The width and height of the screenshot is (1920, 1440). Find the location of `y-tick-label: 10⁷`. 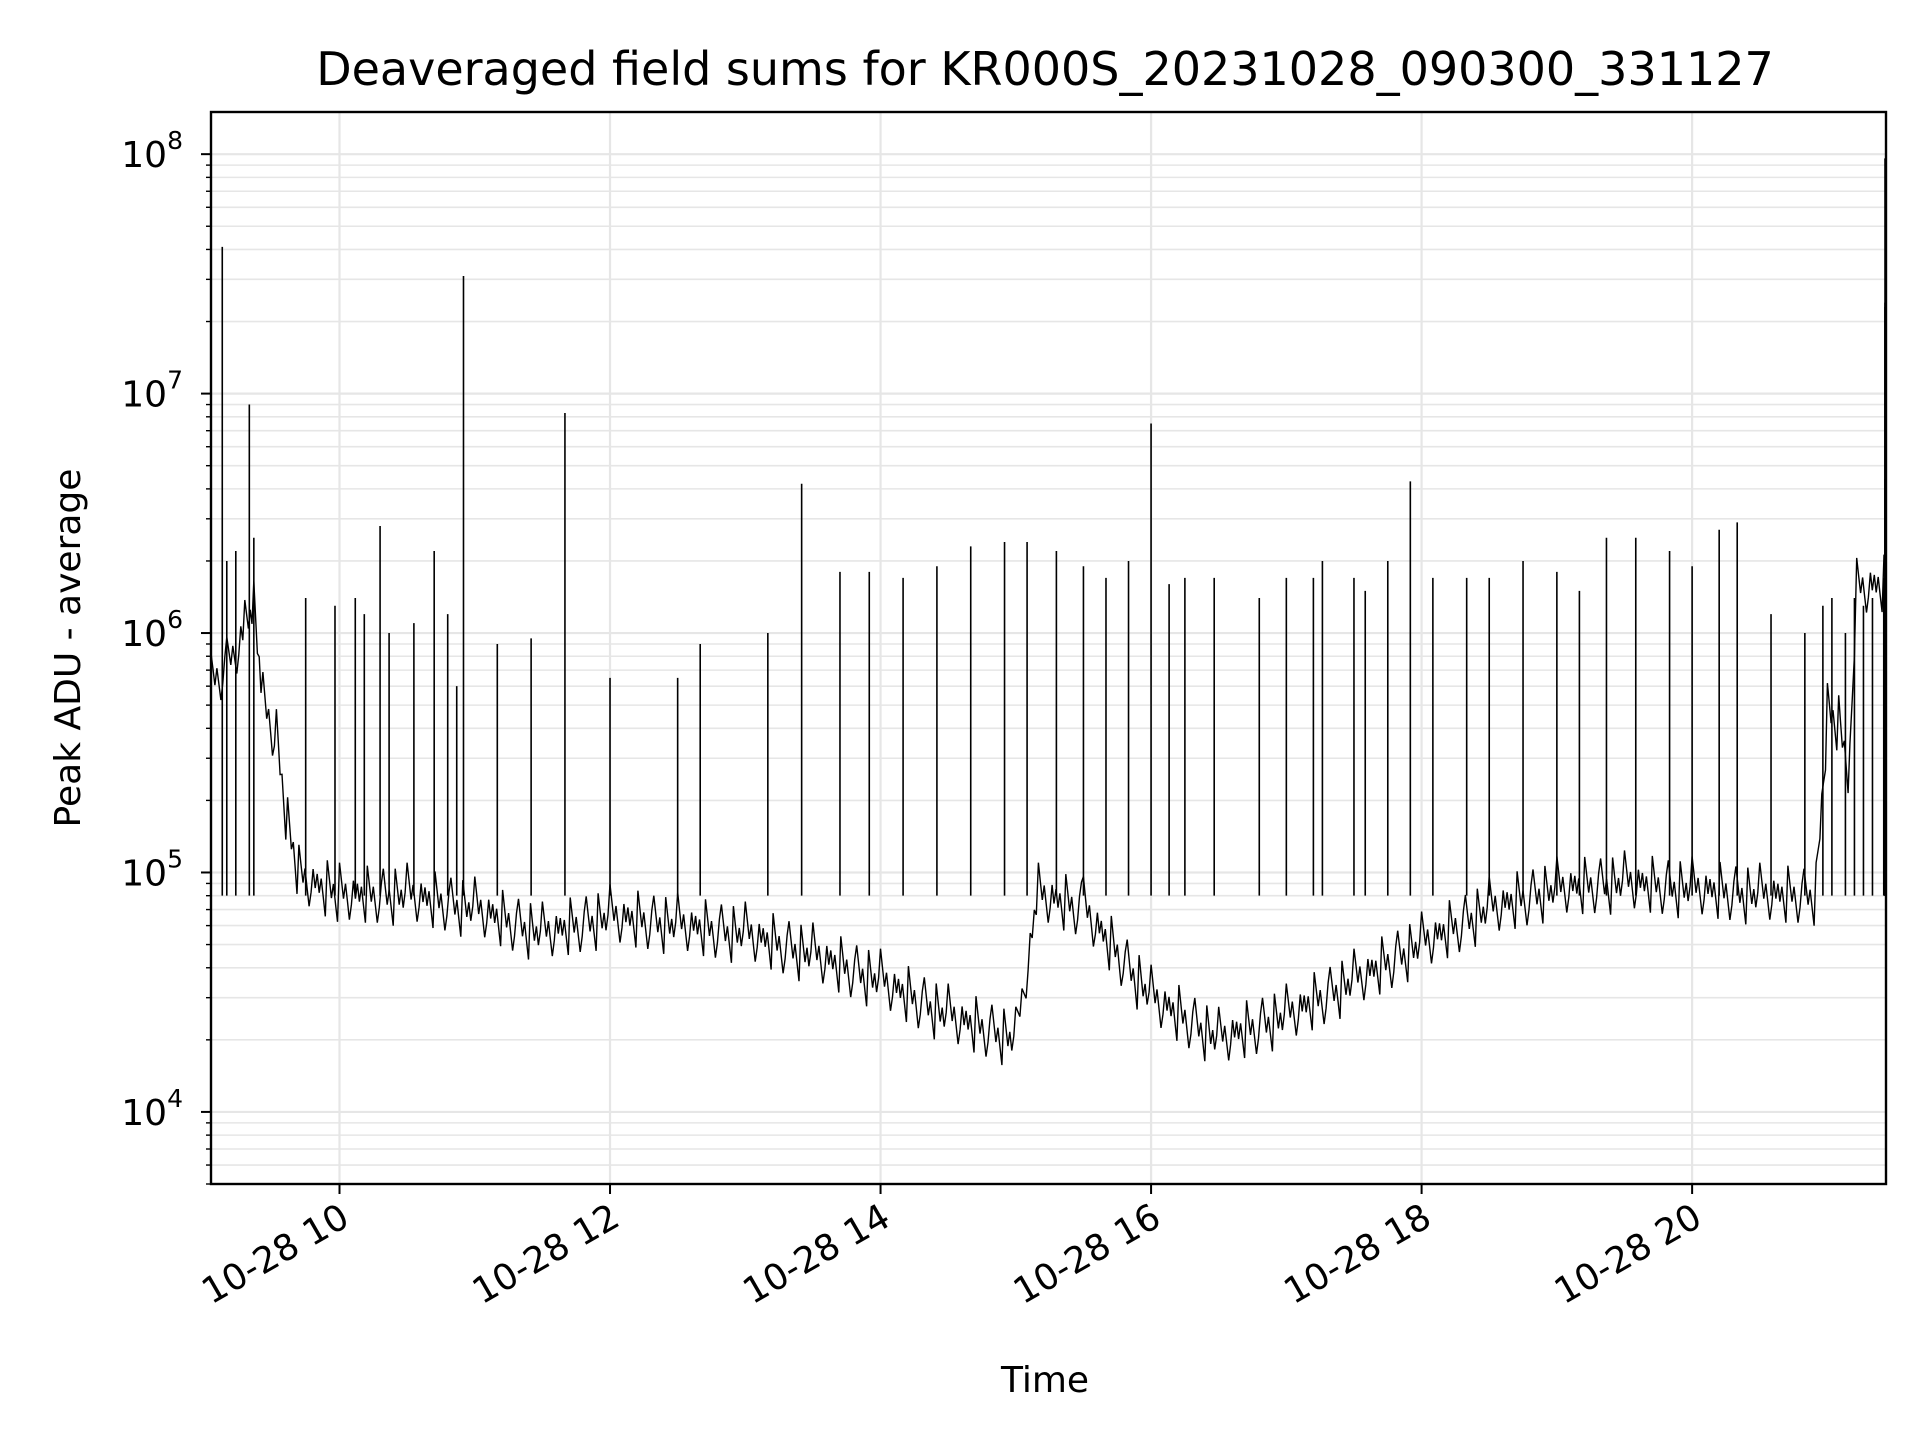

y-tick-label: 10⁷ is located at coordinates (152, 391).